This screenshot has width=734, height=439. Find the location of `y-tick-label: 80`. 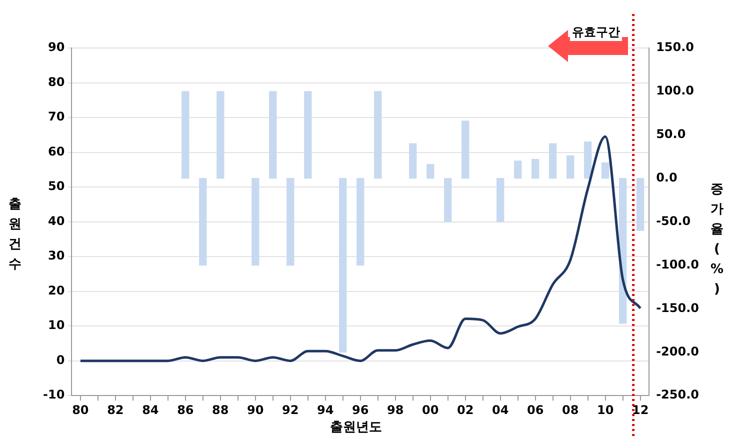

y-tick-label: 80 is located at coordinates (56, 81).